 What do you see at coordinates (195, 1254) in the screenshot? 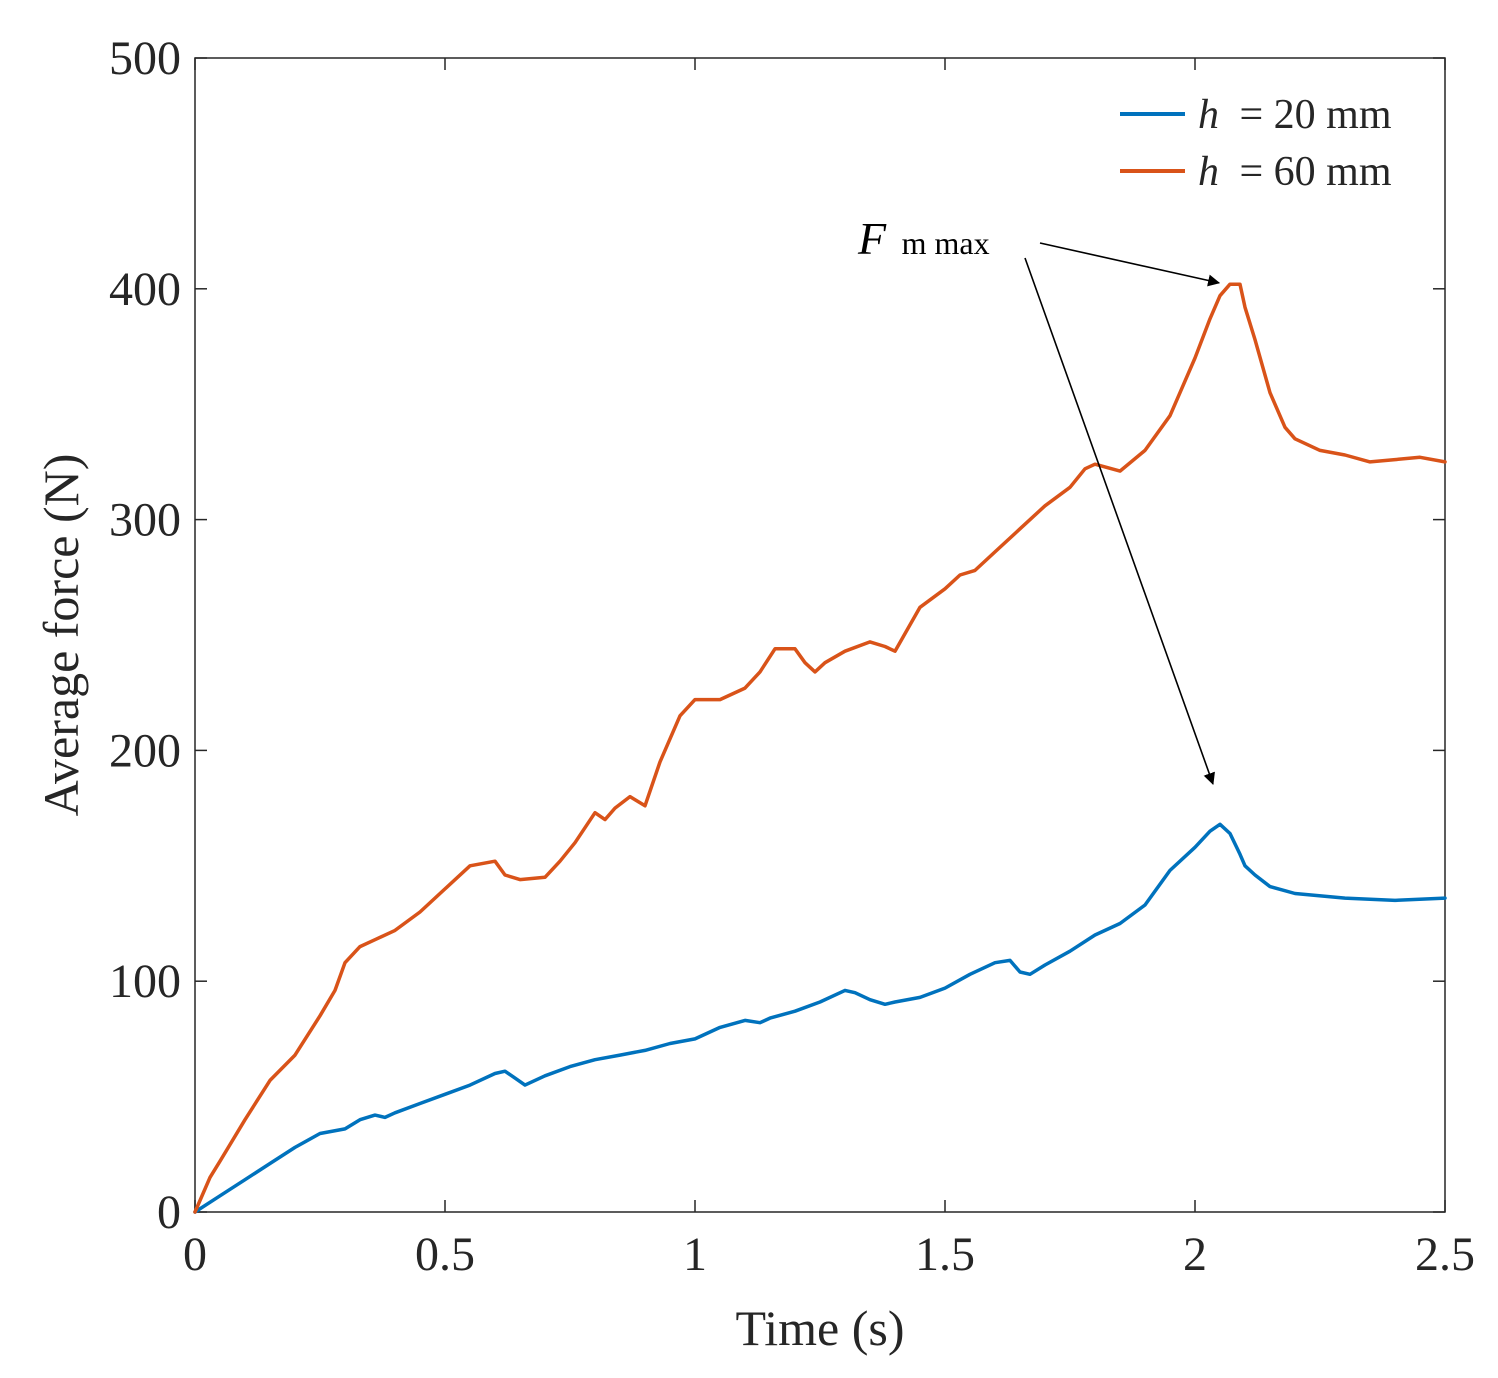
I see `x-tick-label: 0` at bounding box center [195, 1254].